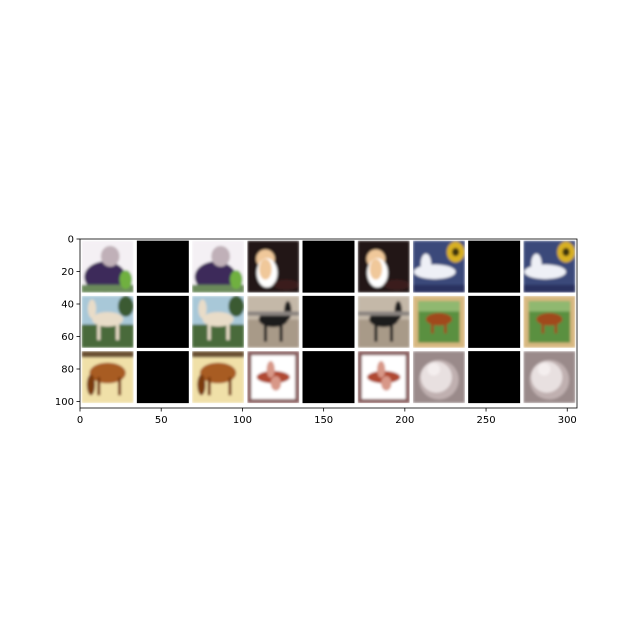 This screenshot has width=640, height=640. Describe the element at coordinates (67, 337) in the screenshot. I see `y-tick-label: 60` at that location.